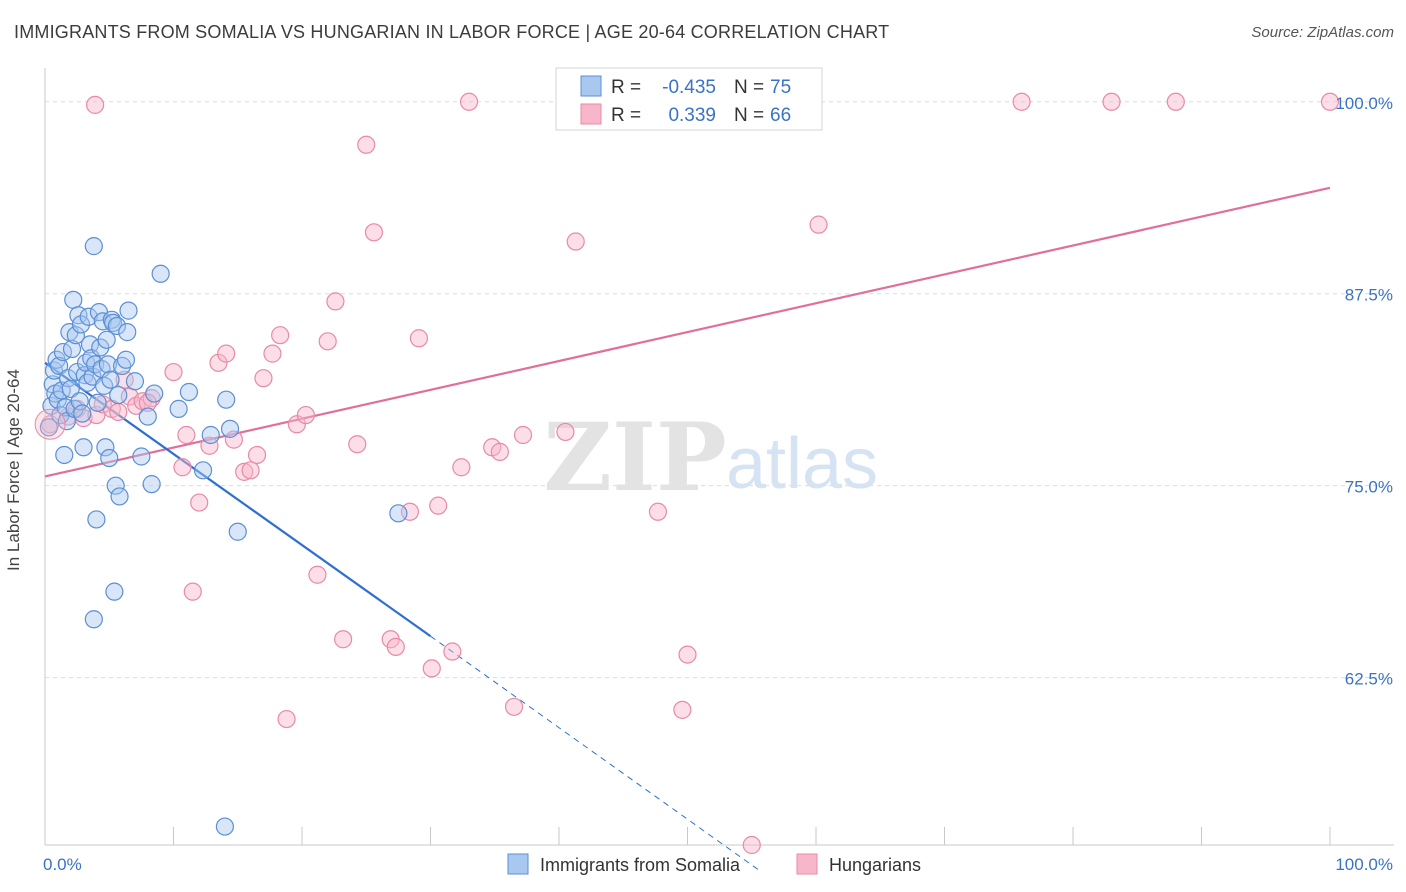 This screenshot has height=892, width=1406. What do you see at coordinates (749, 115) in the screenshot?
I see `stats-legend-n-label-1: N =` at bounding box center [749, 115].